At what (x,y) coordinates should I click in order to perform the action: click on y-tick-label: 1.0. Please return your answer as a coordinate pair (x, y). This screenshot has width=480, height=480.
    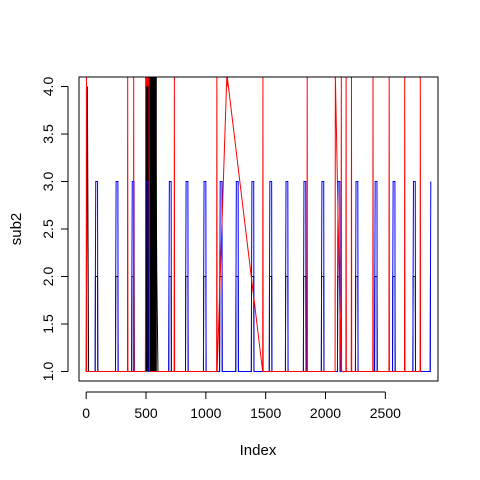
    Looking at the image, I should click on (48, 372).